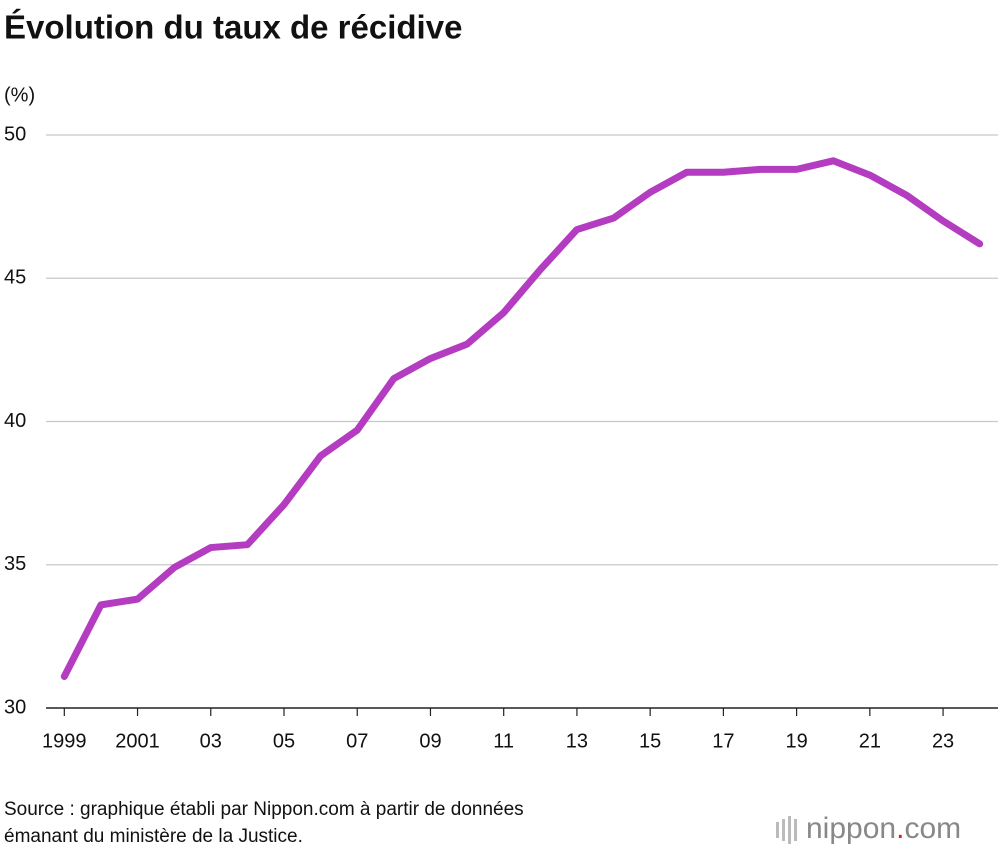  Describe the element at coordinates (932, 828) in the screenshot. I see `logo-tld: com` at that location.